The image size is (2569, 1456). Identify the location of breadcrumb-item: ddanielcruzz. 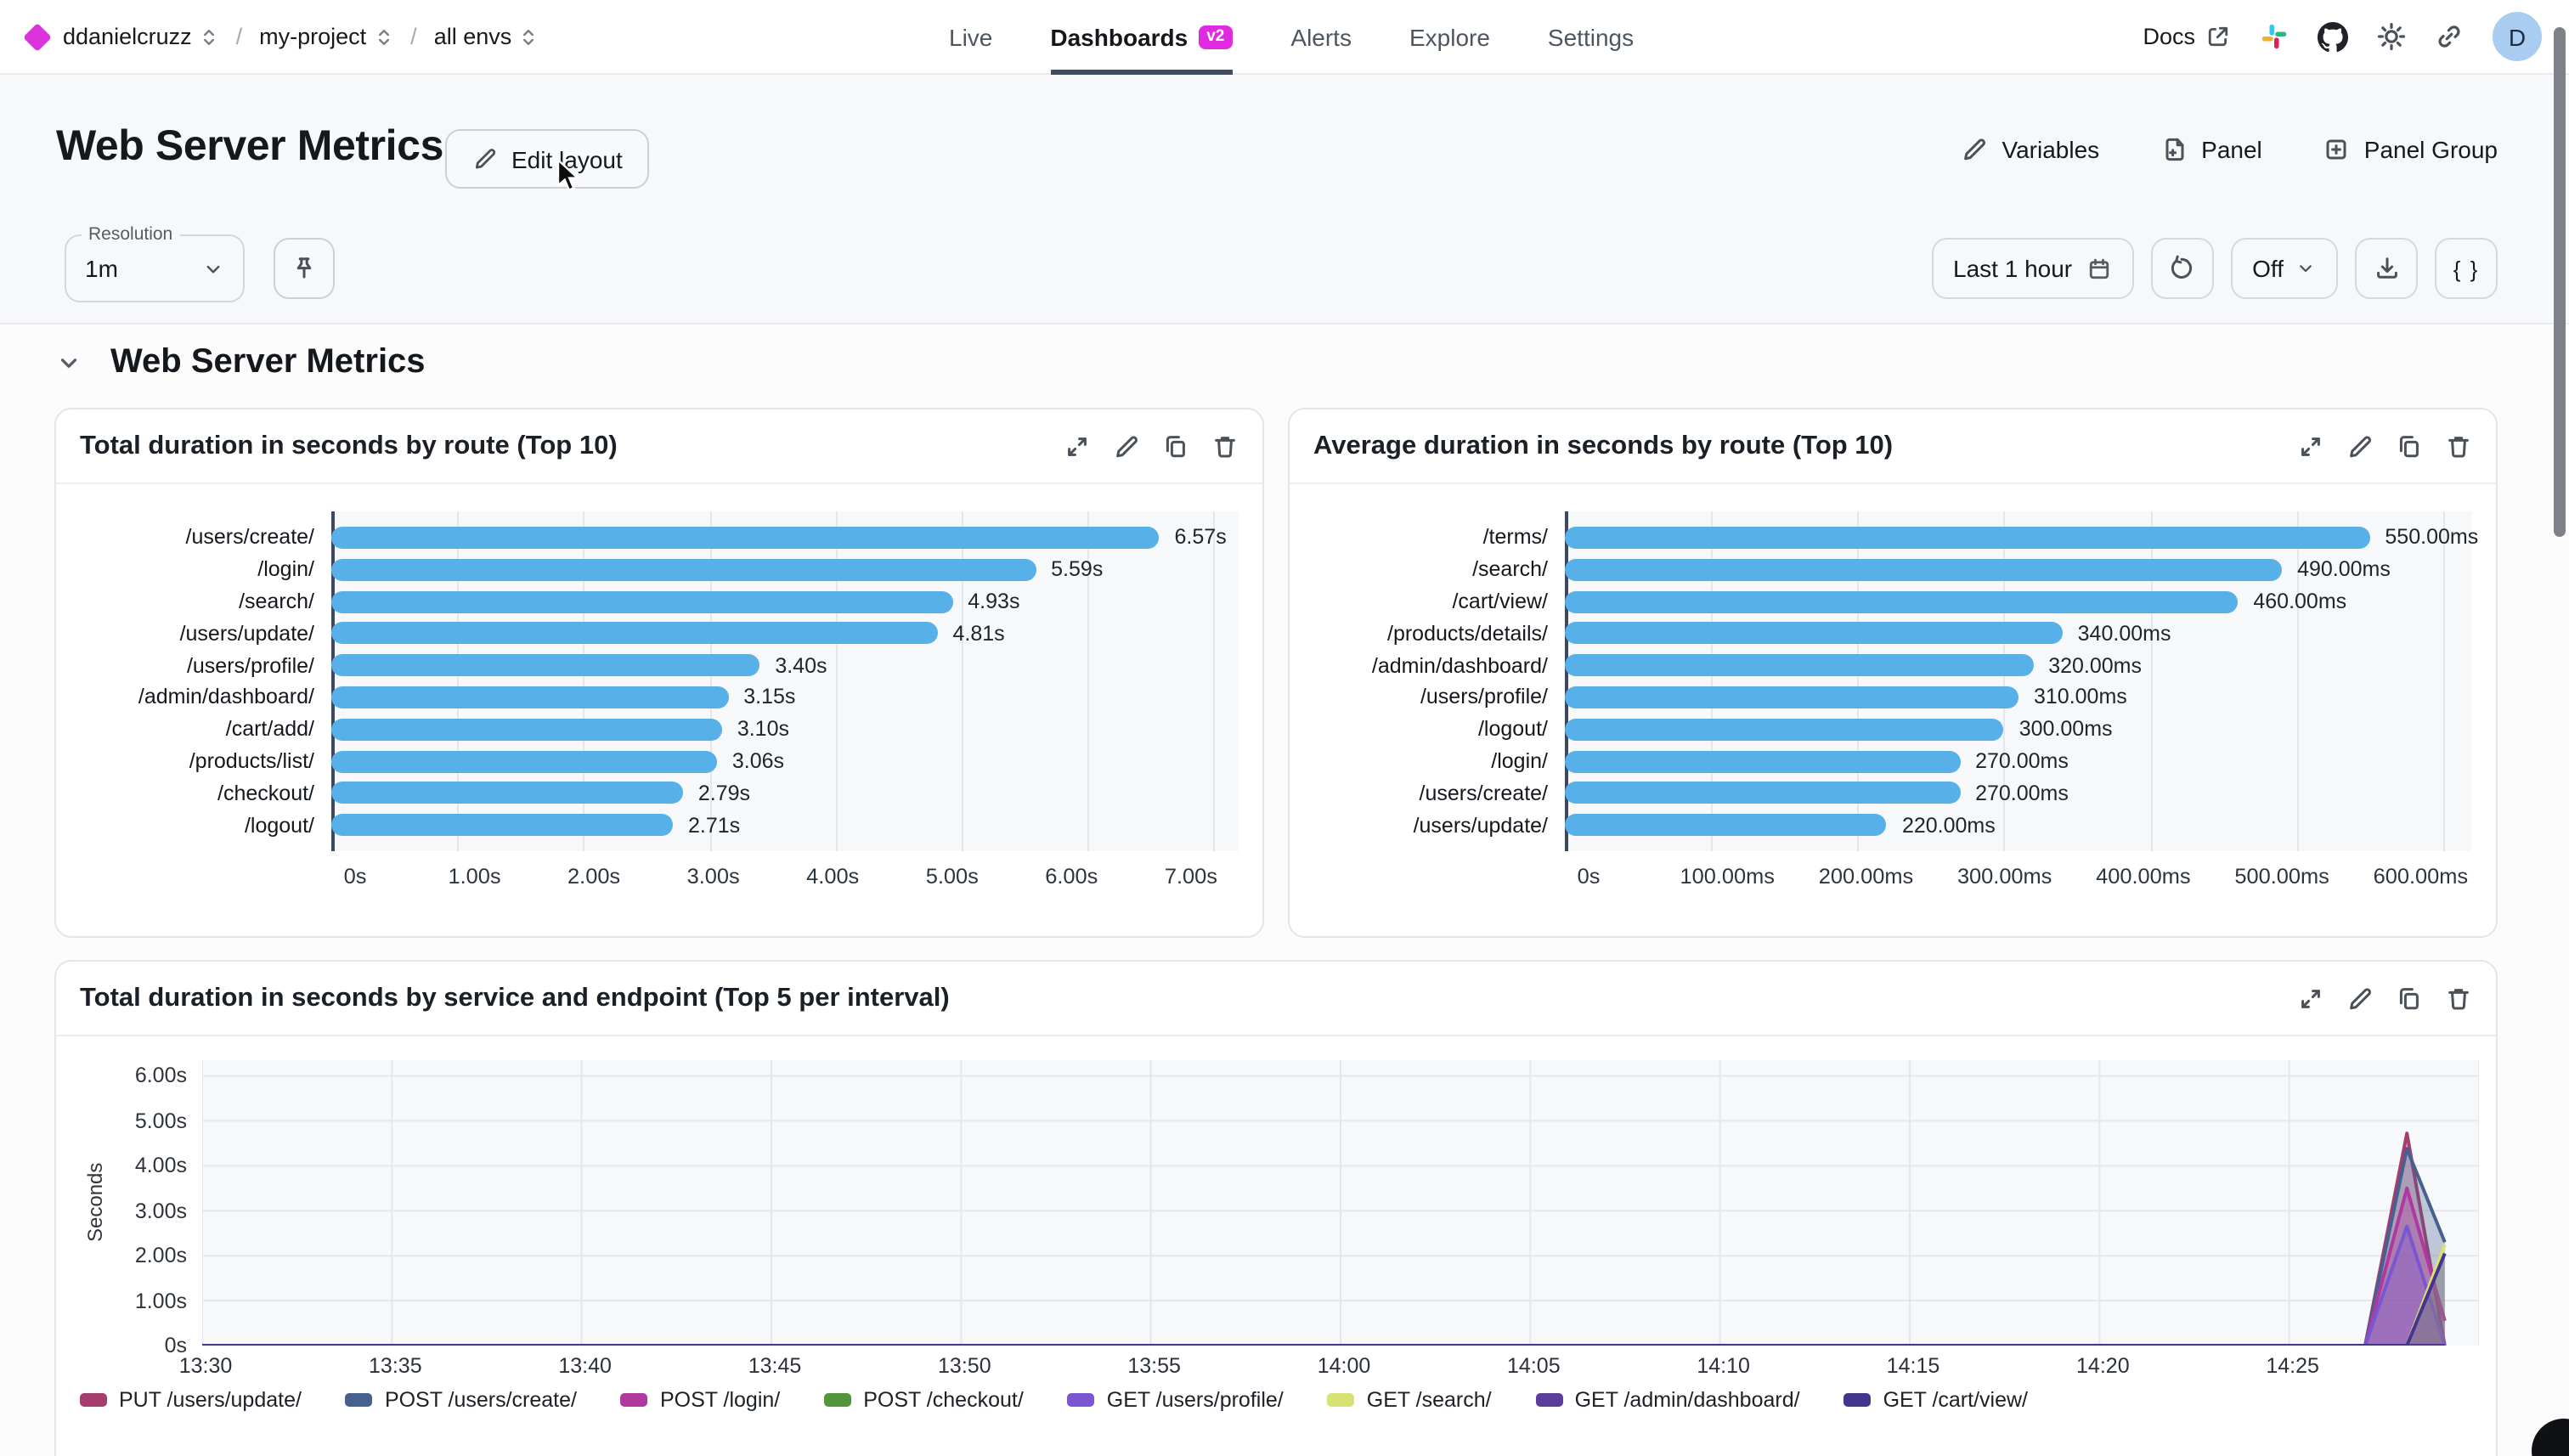
(141, 36).